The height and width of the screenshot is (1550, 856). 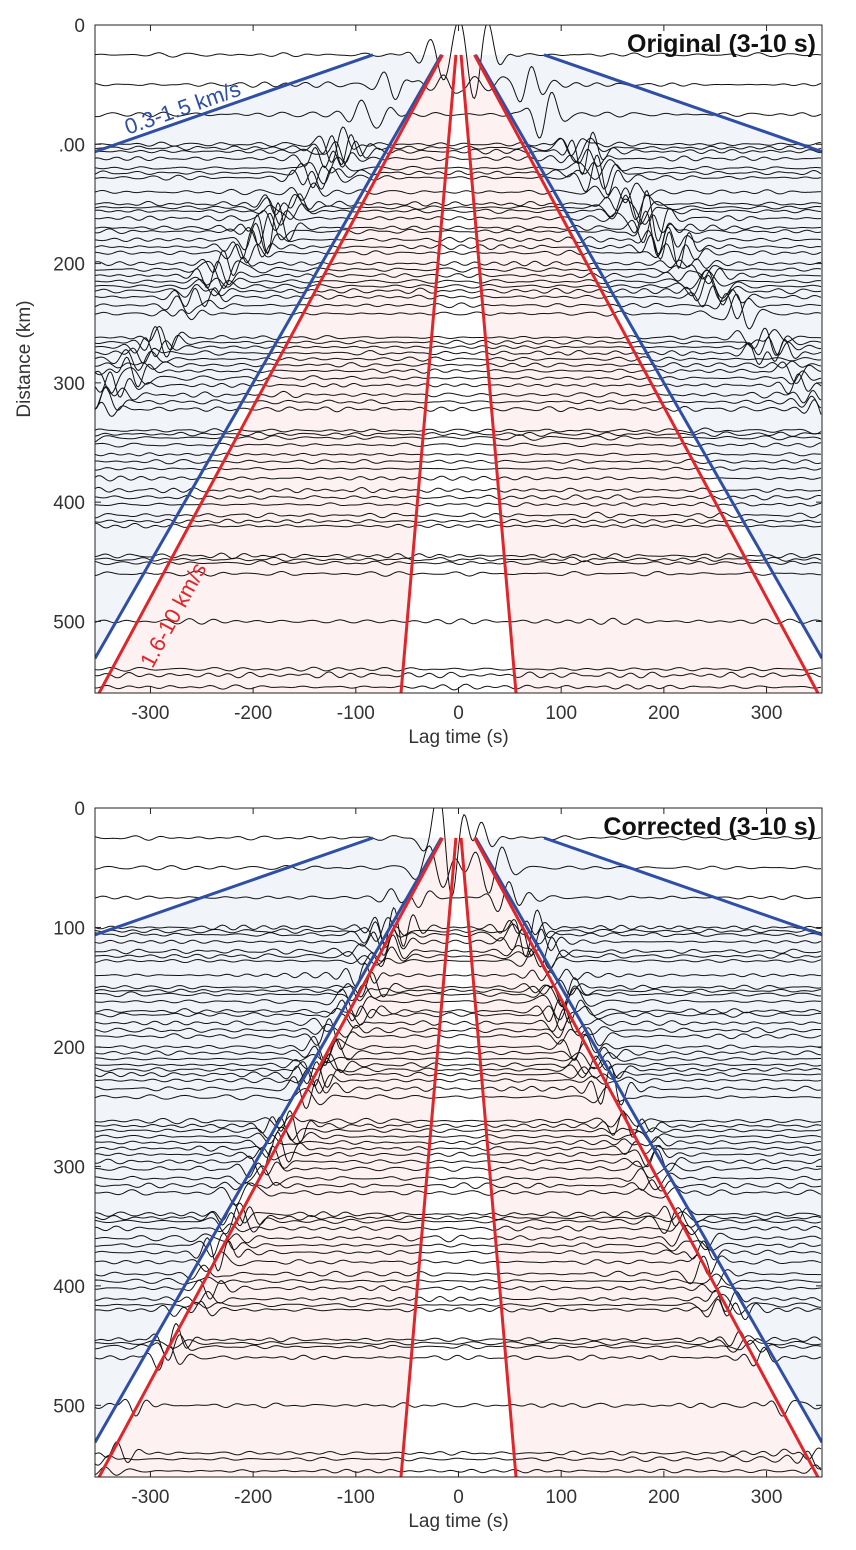 I want to click on x-tick-label: 100, so click(x=561, y=1497).